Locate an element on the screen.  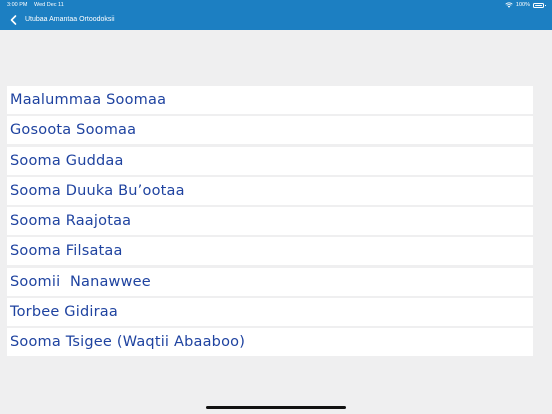
status-date: Wed Dec 11 is located at coordinates (49, 5).